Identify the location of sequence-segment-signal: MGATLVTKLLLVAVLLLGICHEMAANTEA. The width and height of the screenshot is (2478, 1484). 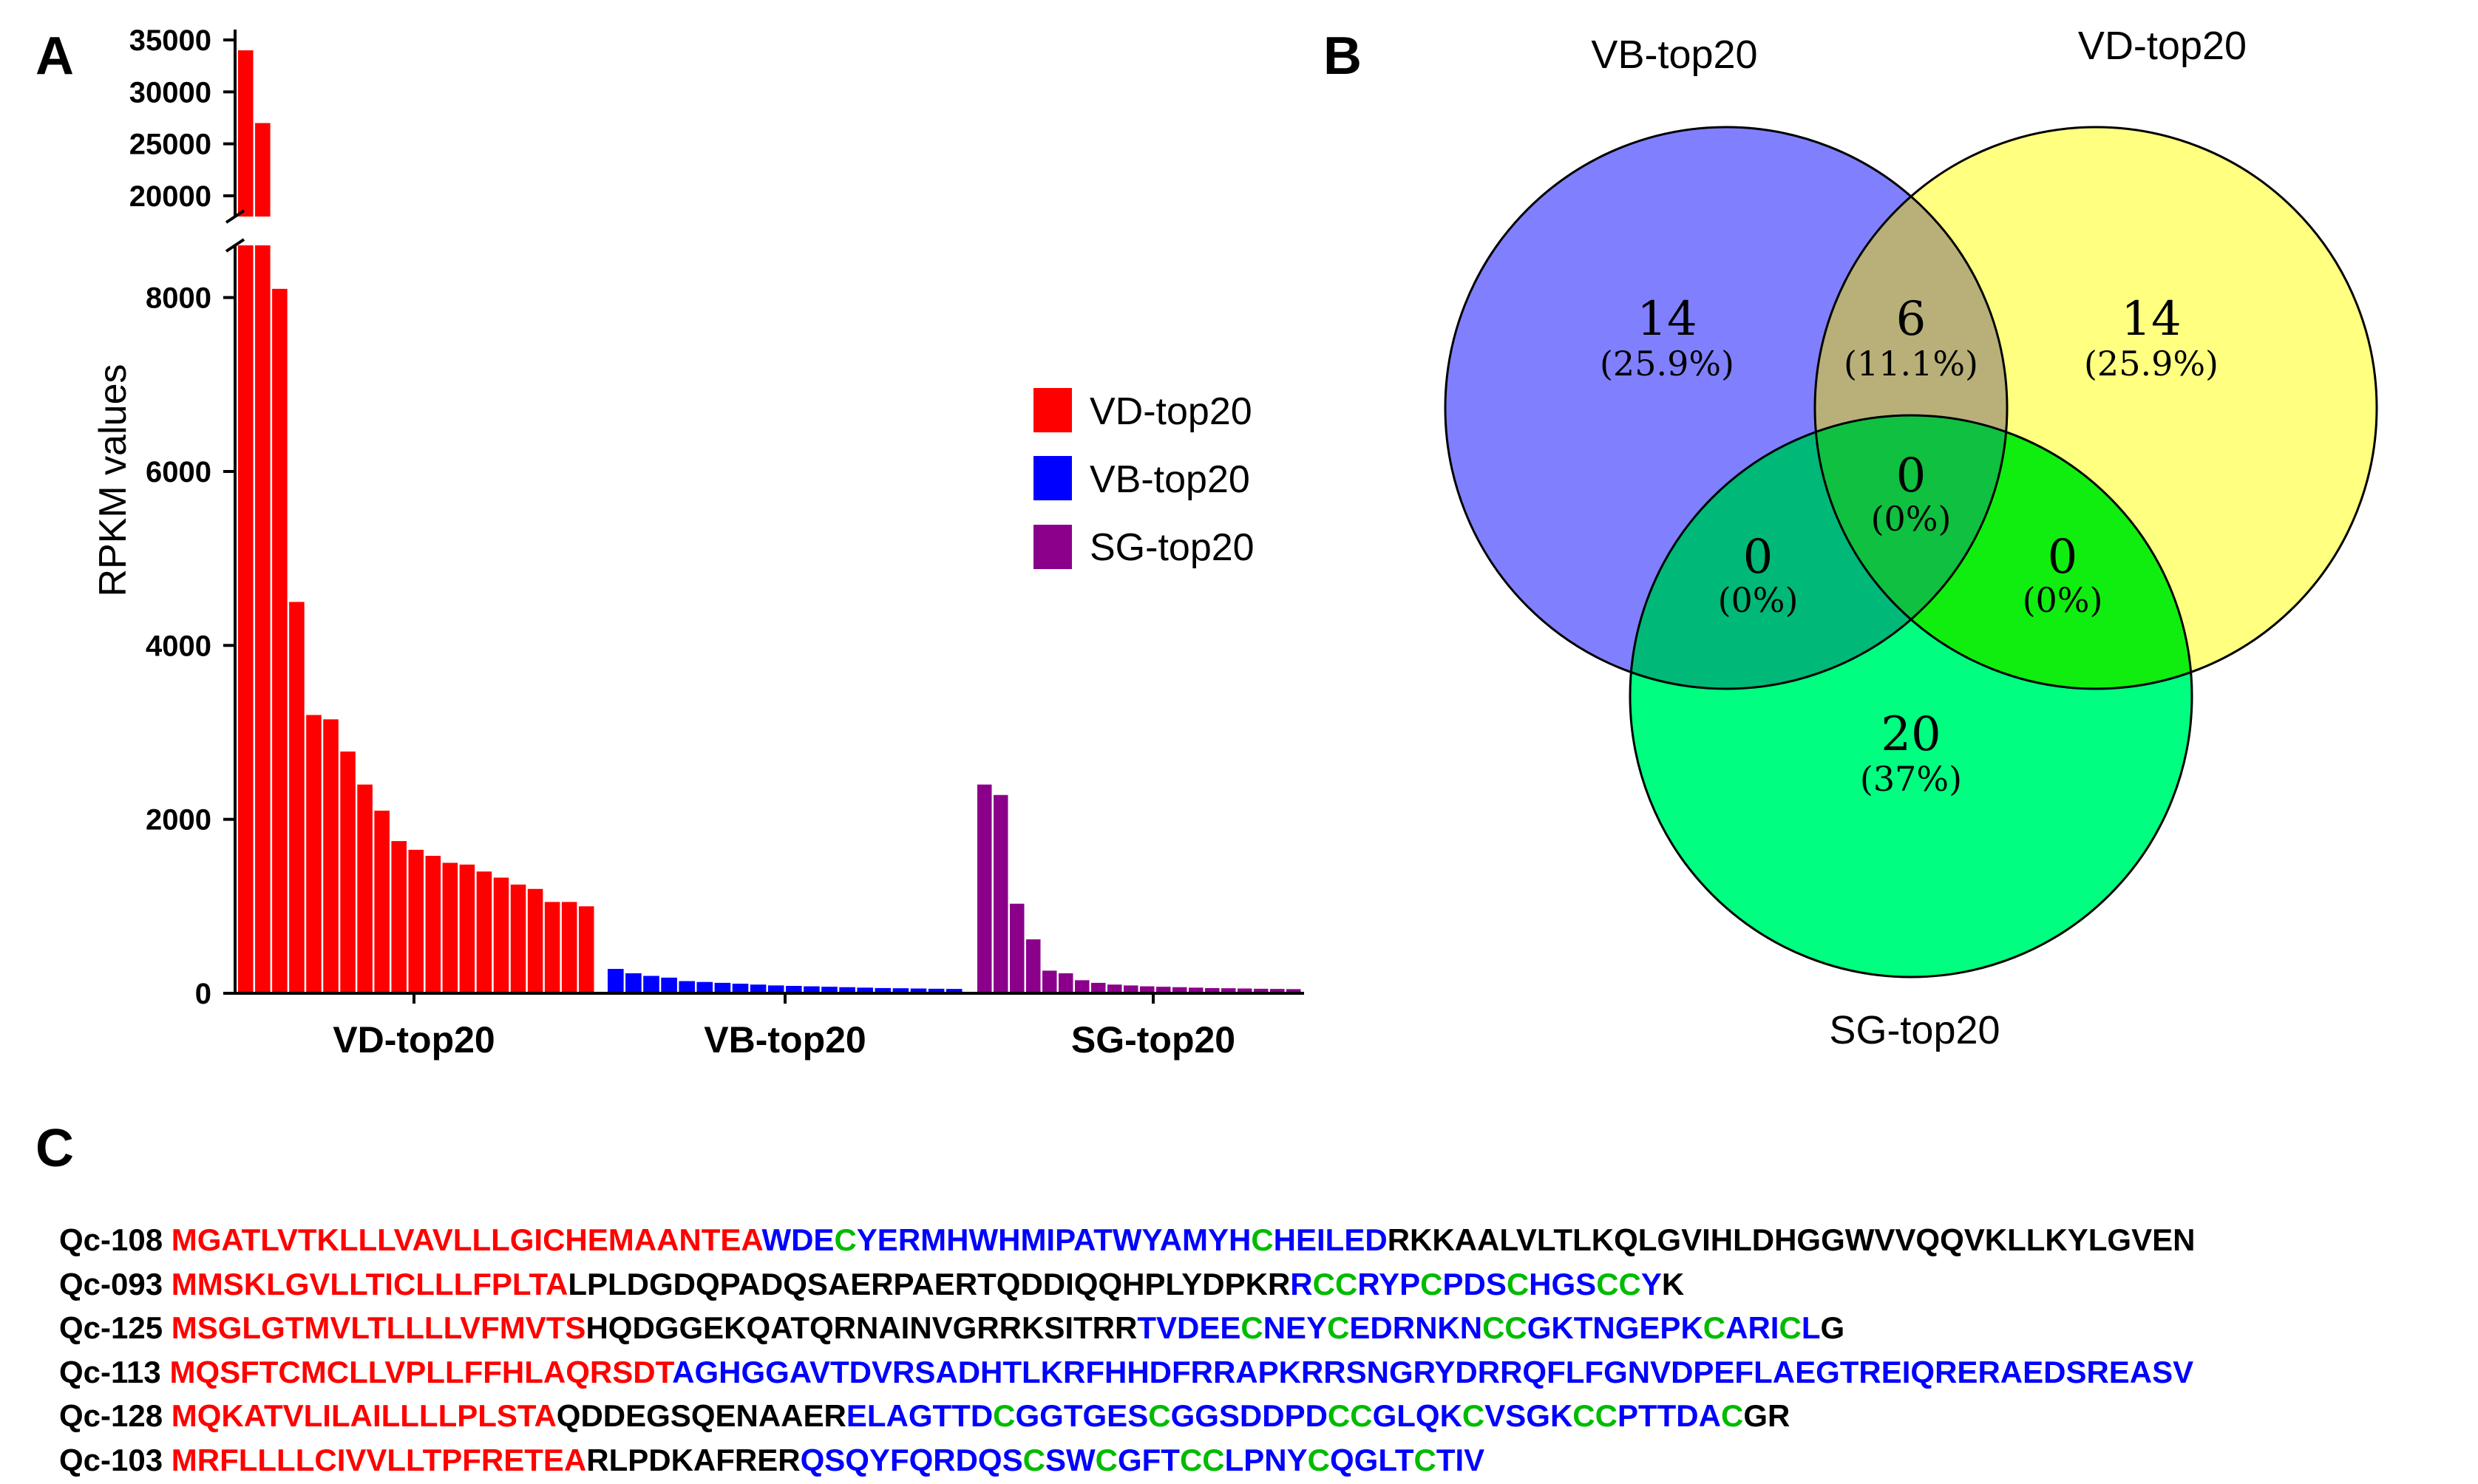
(466, 1239).